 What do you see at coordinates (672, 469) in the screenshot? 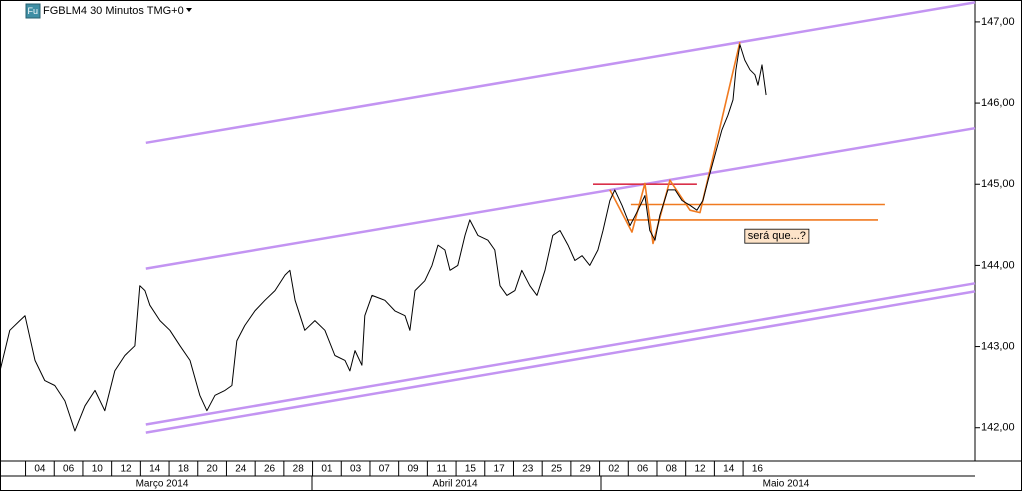
I see `x-tick-label: 08` at bounding box center [672, 469].